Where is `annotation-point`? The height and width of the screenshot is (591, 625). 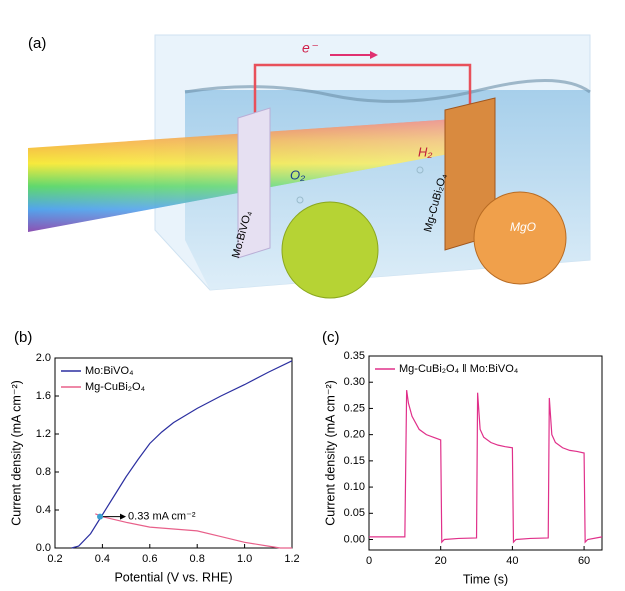 annotation-point is located at coordinates (100, 516).